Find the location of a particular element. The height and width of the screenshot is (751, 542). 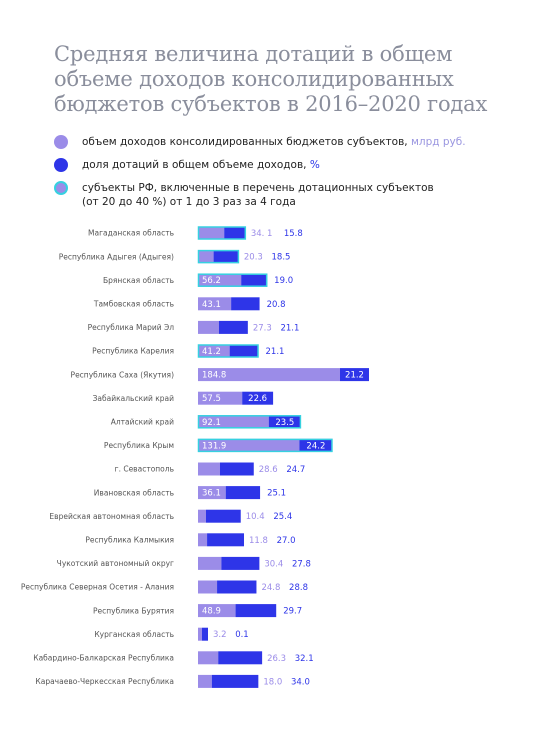

value-label-share: 18.5 is located at coordinates (281, 258).